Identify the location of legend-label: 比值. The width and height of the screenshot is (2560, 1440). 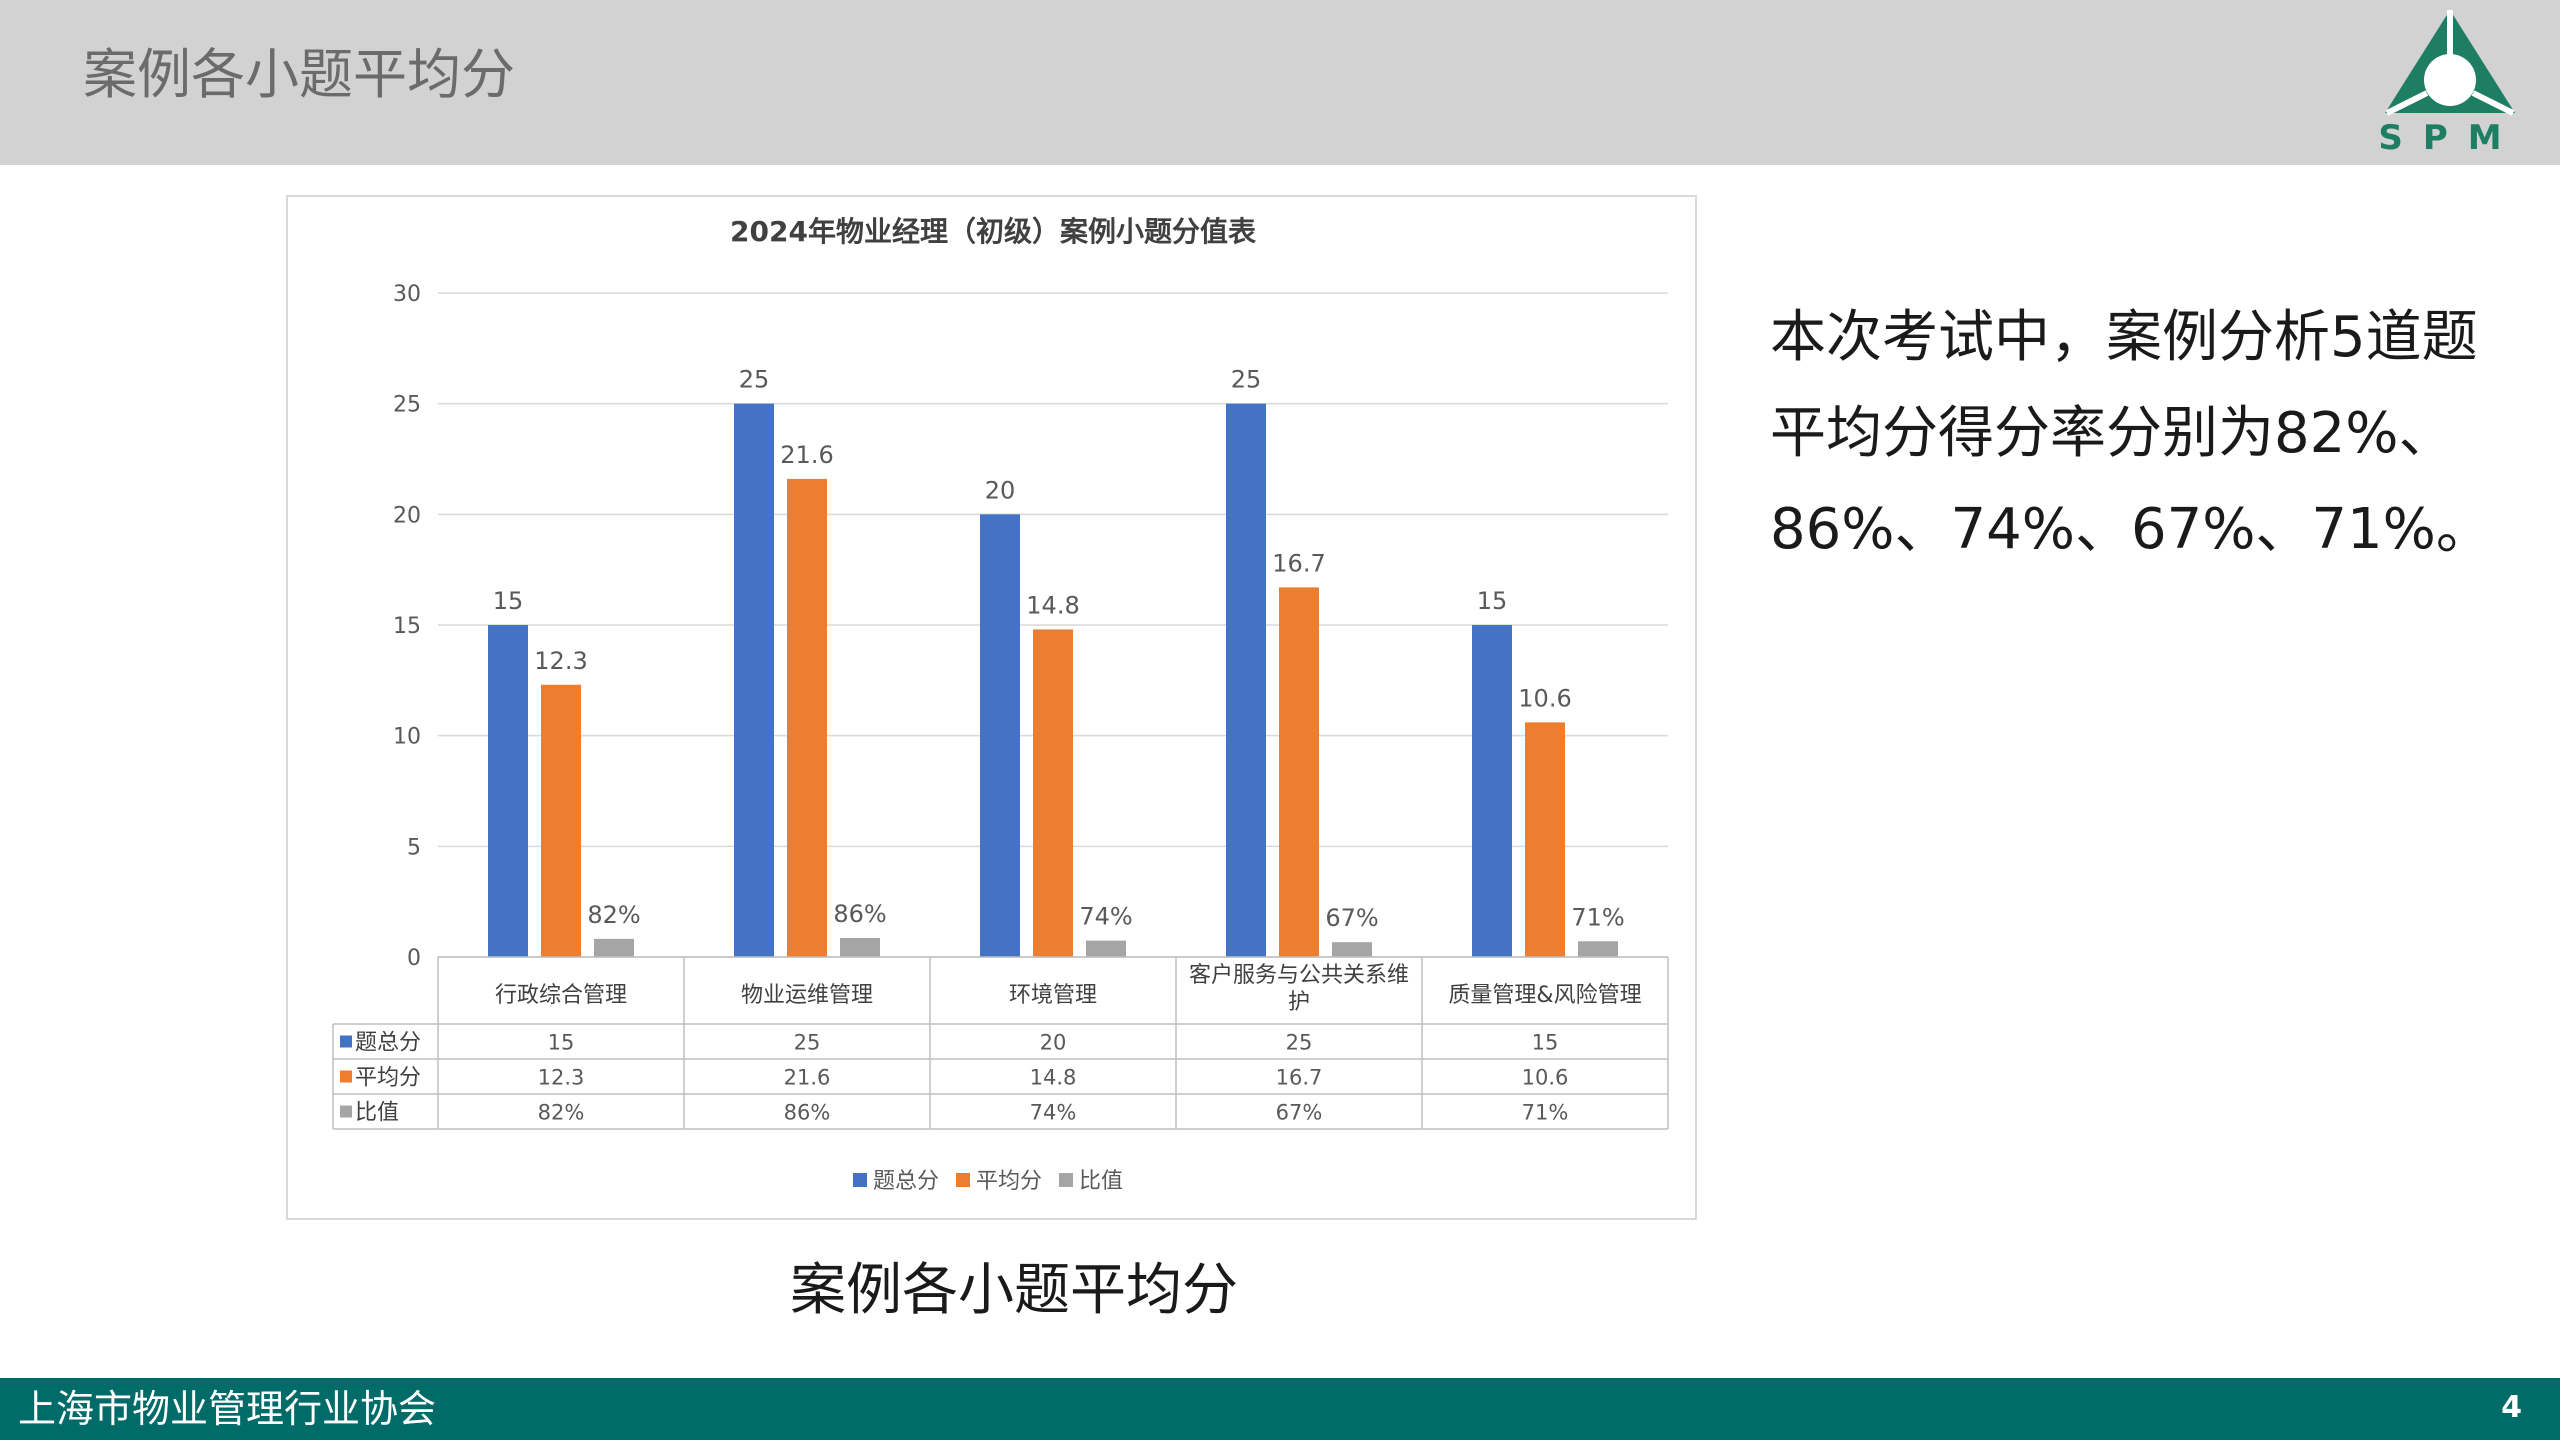
(1101, 1181).